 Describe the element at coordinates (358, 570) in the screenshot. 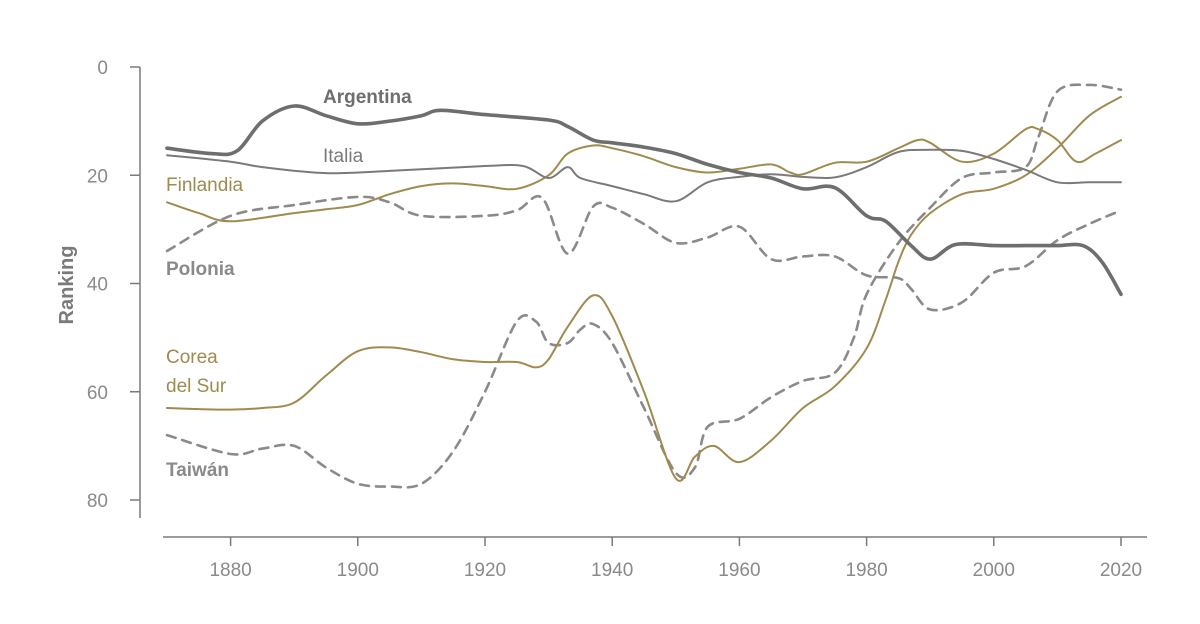

I see `x-tick-label: 1900` at that location.